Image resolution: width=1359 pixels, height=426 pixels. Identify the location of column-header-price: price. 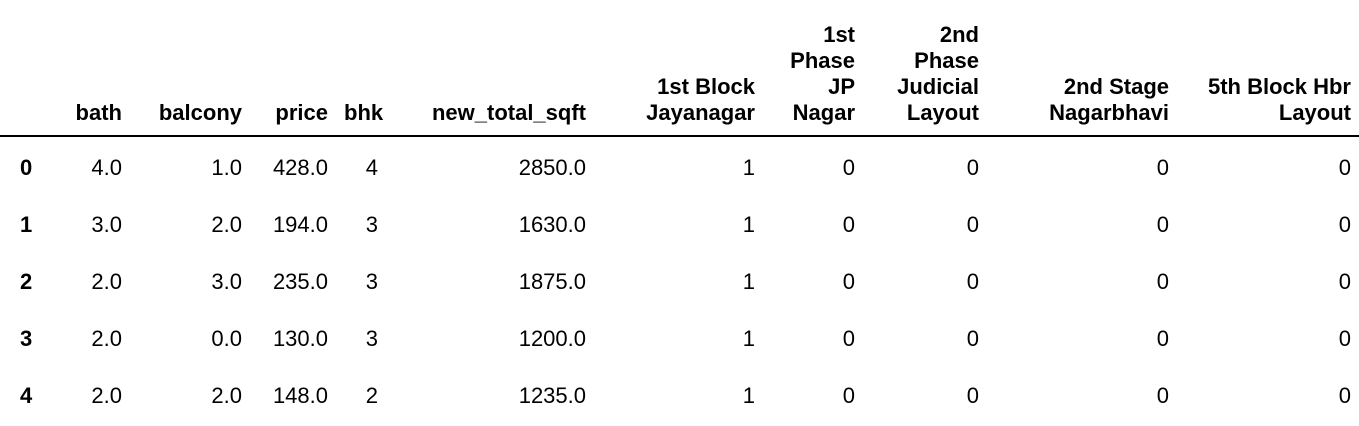
(293, 68).